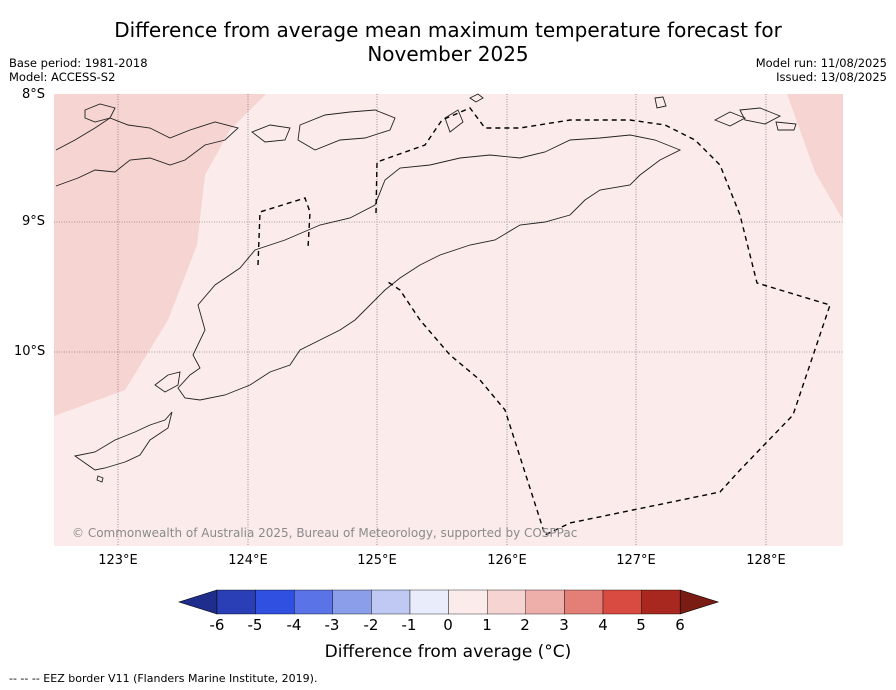 This screenshot has width=896, height=690. Describe the element at coordinates (30, 351) in the screenshot. I see `lat-label-10s: 10°S` at that location.